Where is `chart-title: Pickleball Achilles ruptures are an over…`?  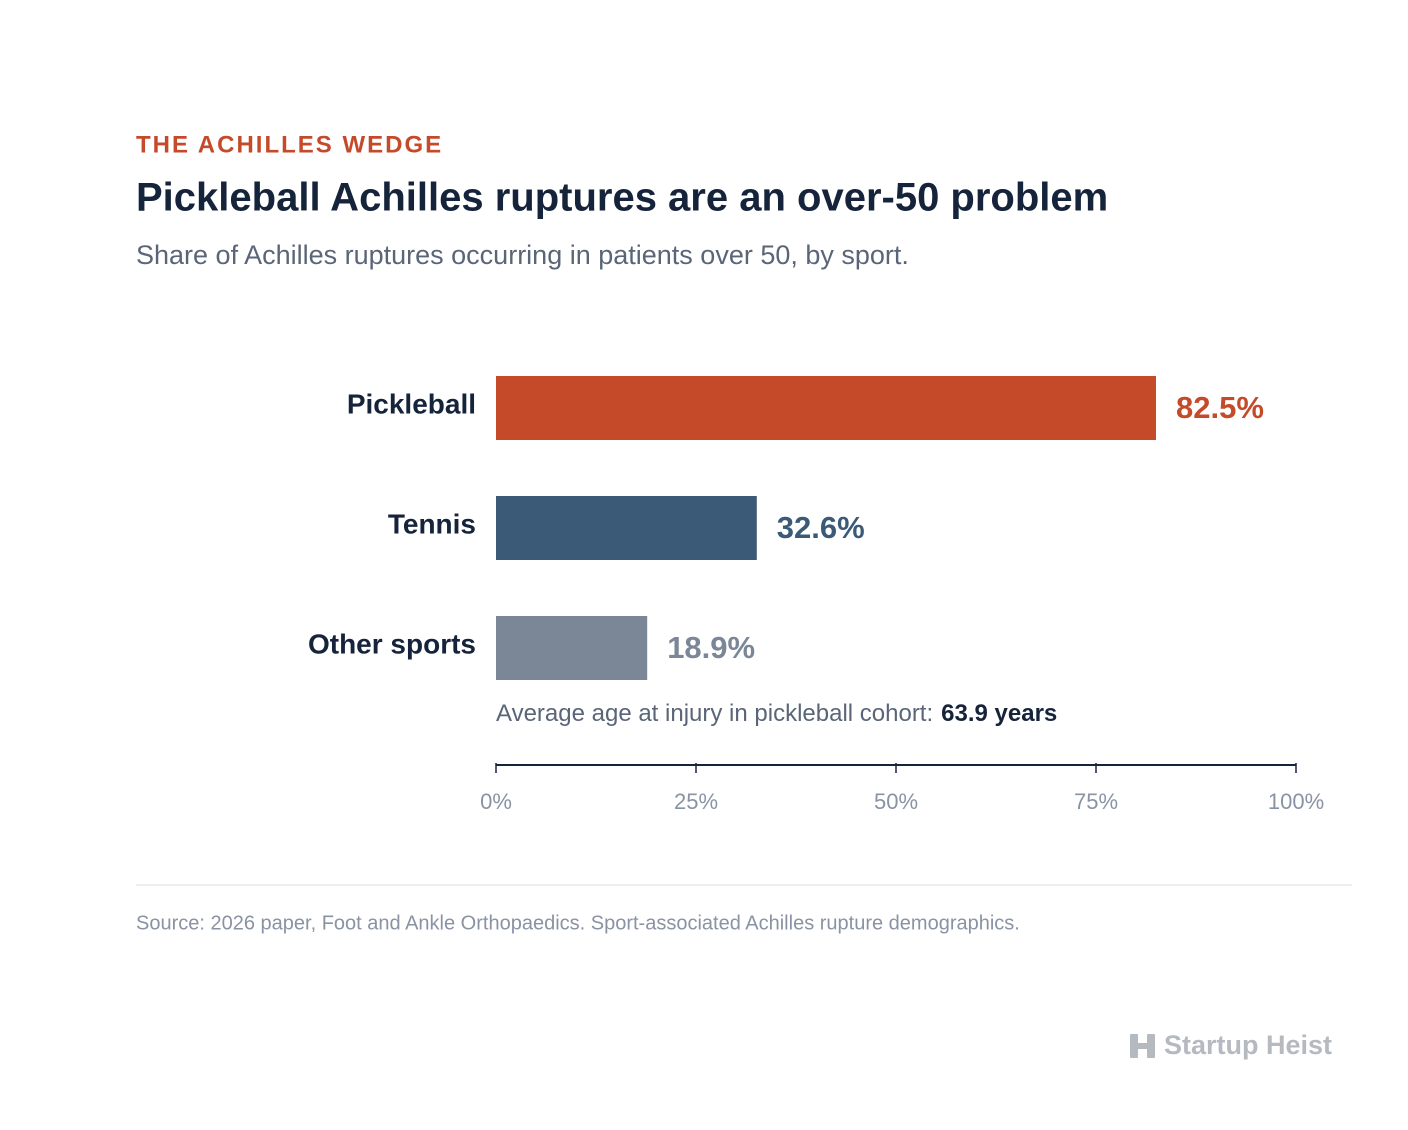
chart-title: Pickleball Achilles ruptures are an over… is located at coordinates (622, 198).